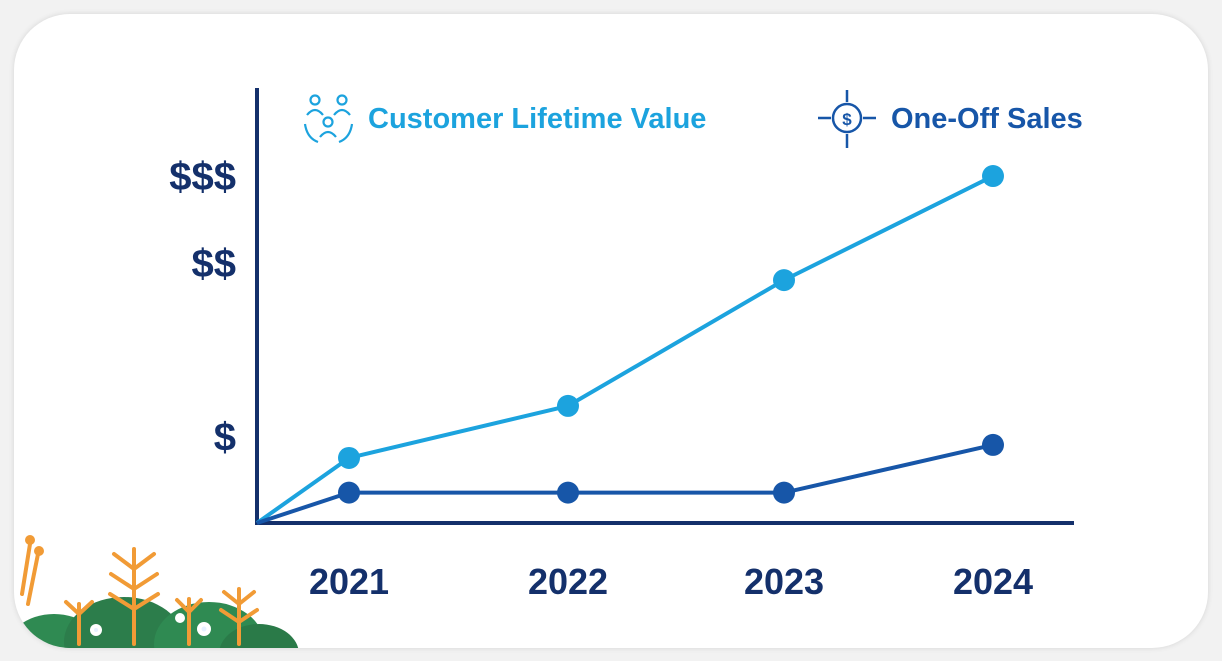 The width and height of the screenshot is (1222, 661). I want to click on data-point-clv-2021, so click(349, 457).